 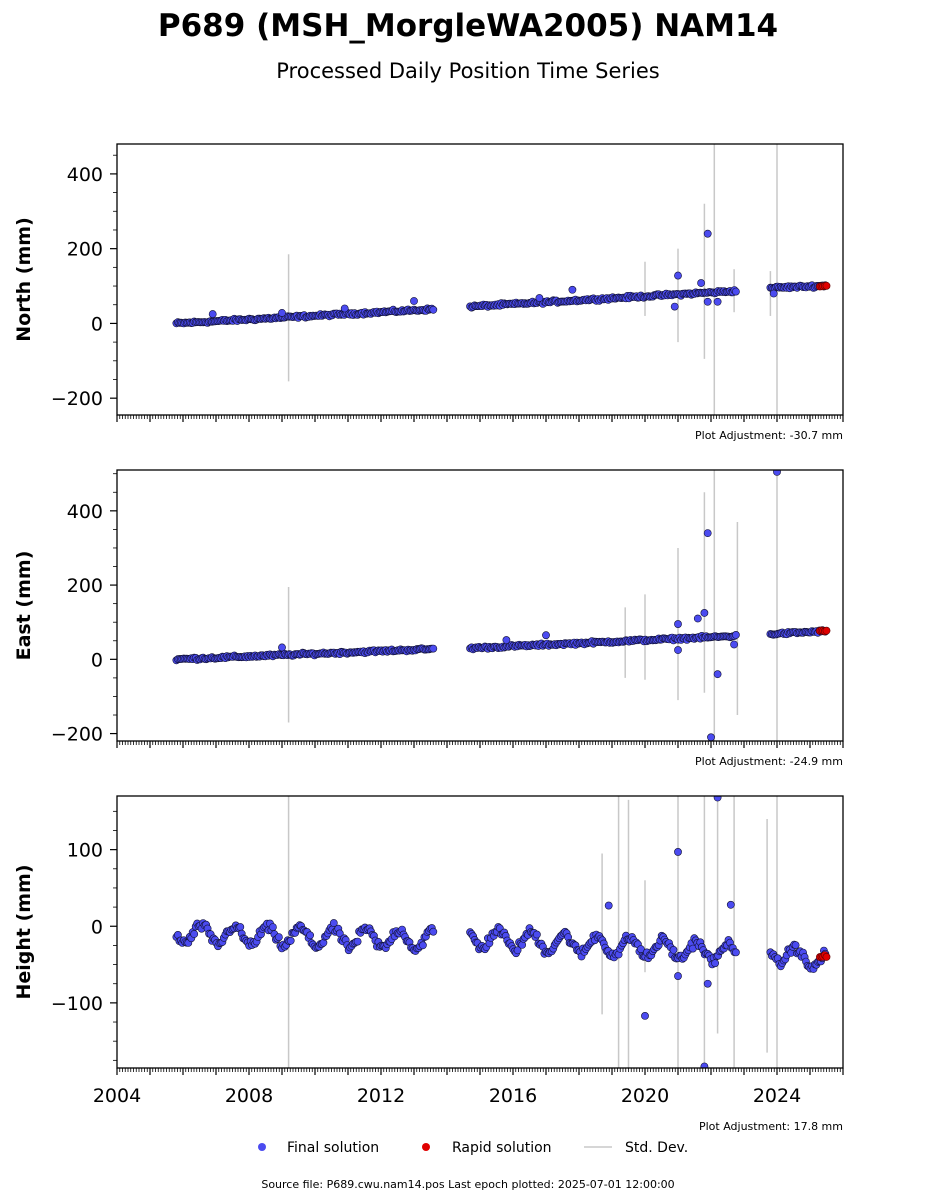 What do you see at coordinates (468, 26) in the screenshot?
I see `chart-title: P689 (MSH_MorgleWA2005) NAM14` at bounding box center [468, 26].